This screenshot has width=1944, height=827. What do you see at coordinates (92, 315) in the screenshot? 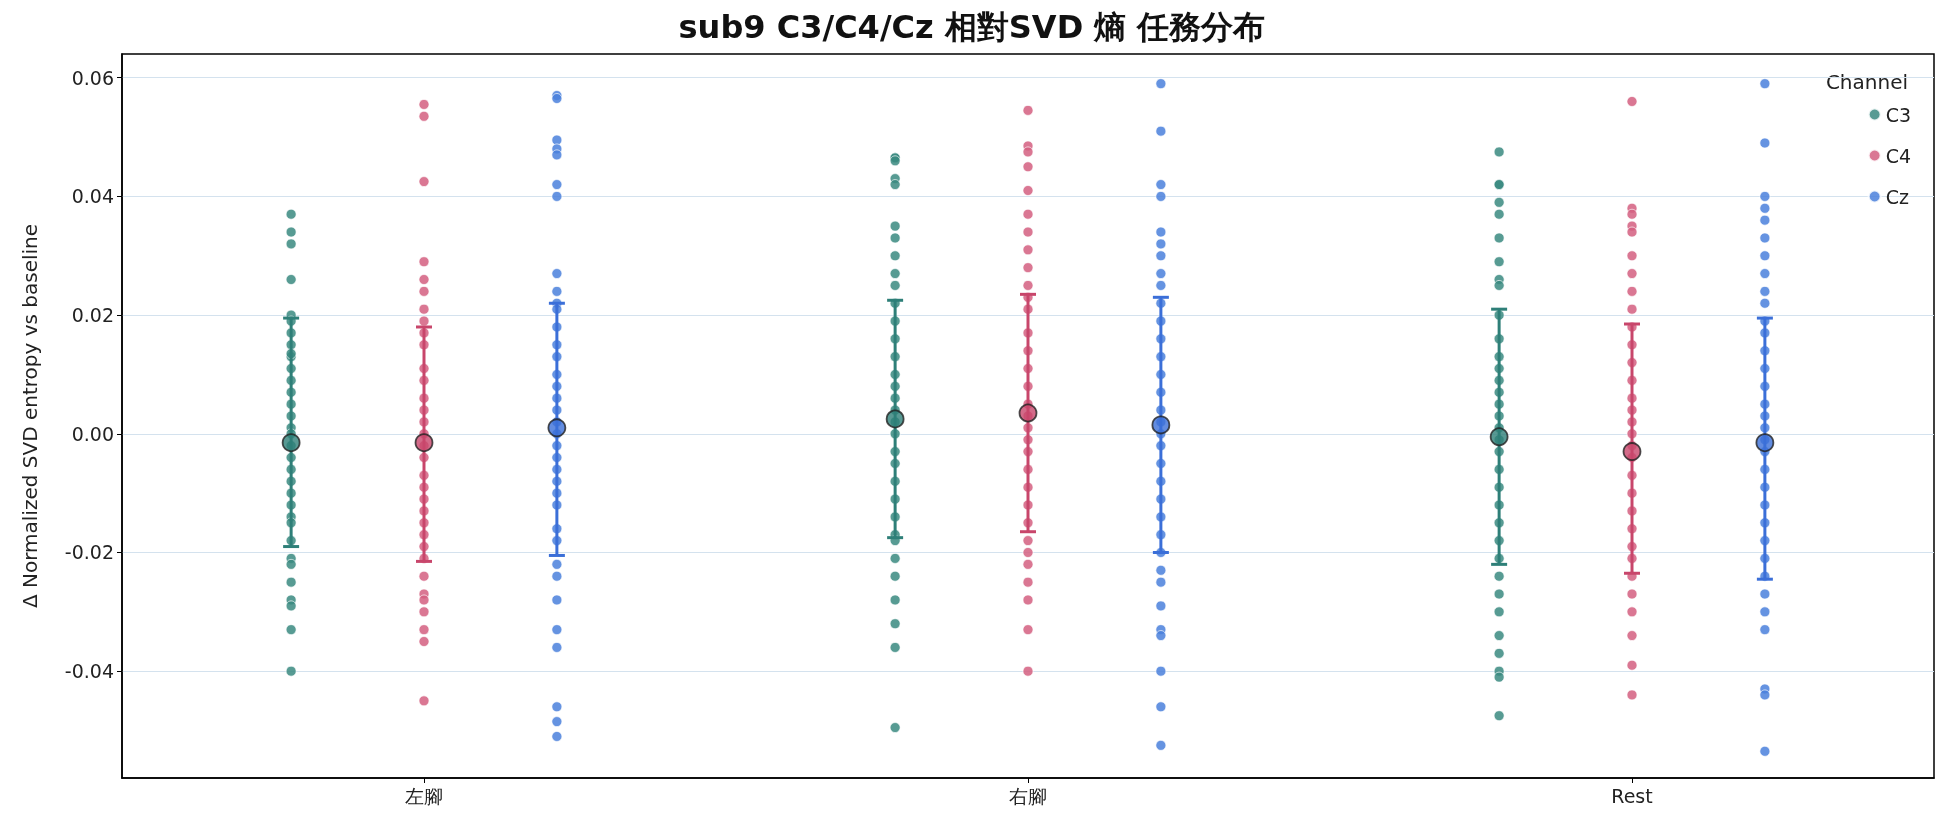
I see `y-tick-label: 0.02` at bounding box center [92, 315].